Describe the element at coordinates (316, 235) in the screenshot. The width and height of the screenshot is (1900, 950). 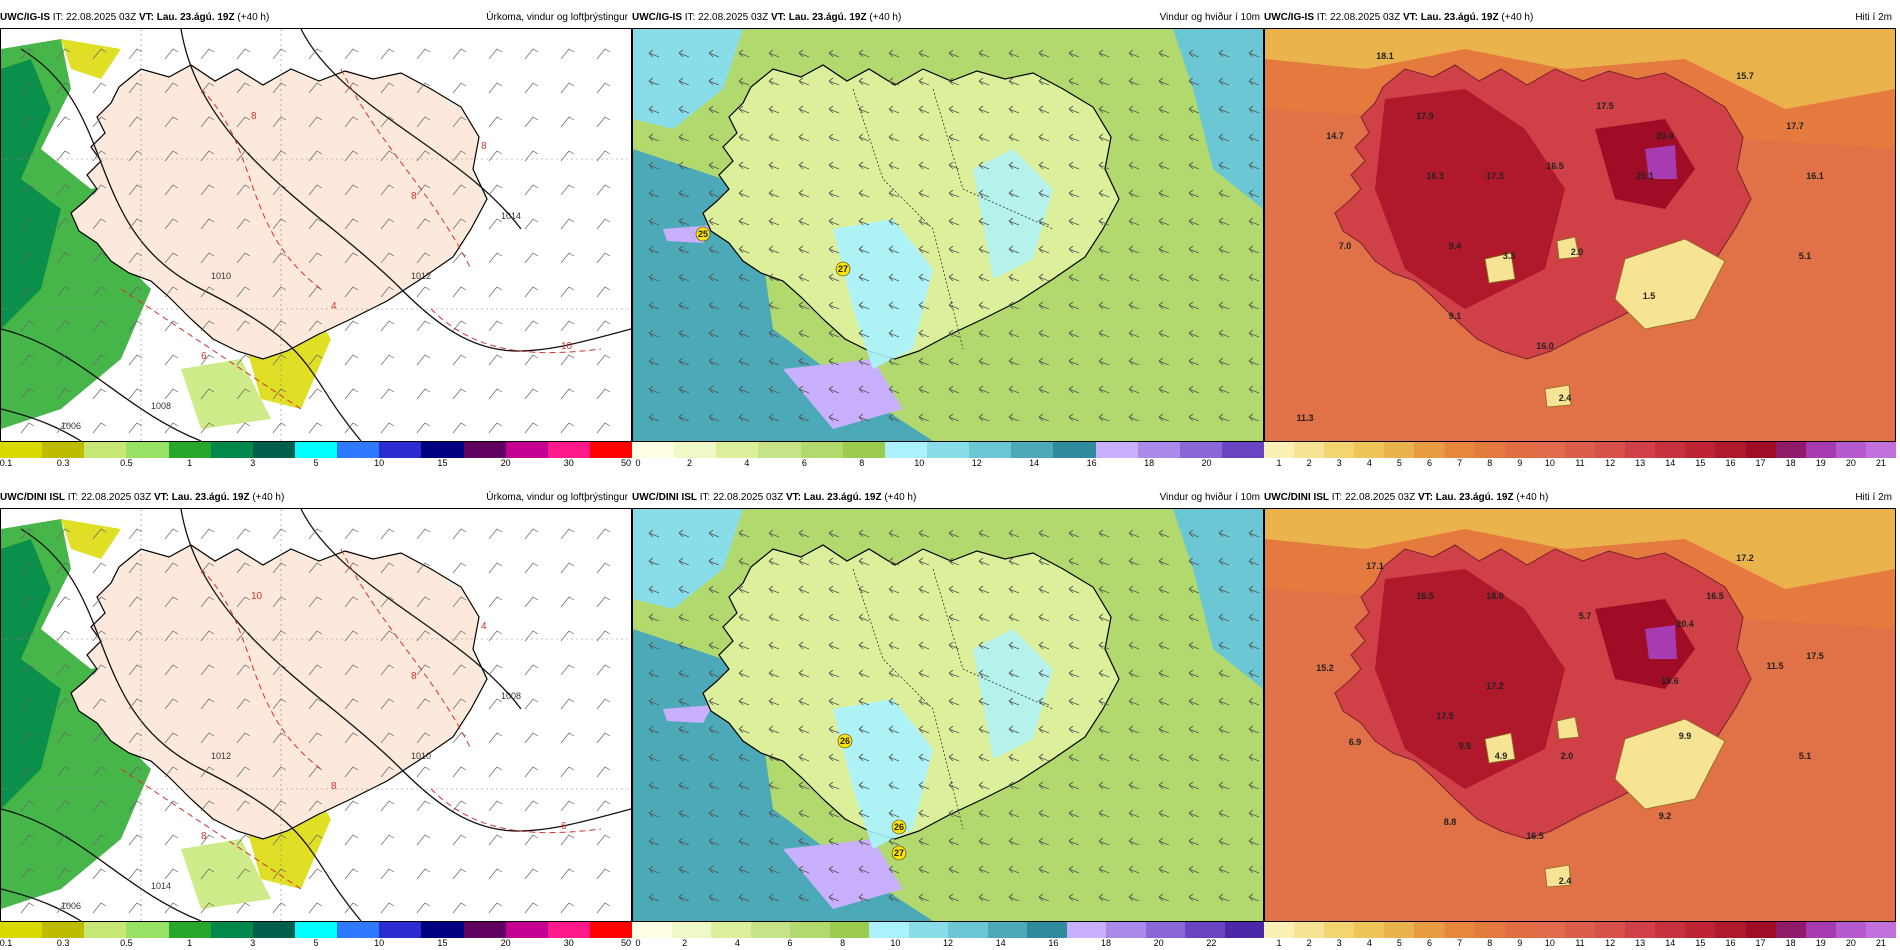
I see `map-precip: 1010 1012 1014 1008 1006 8 8 6 10 8 4` at that location.